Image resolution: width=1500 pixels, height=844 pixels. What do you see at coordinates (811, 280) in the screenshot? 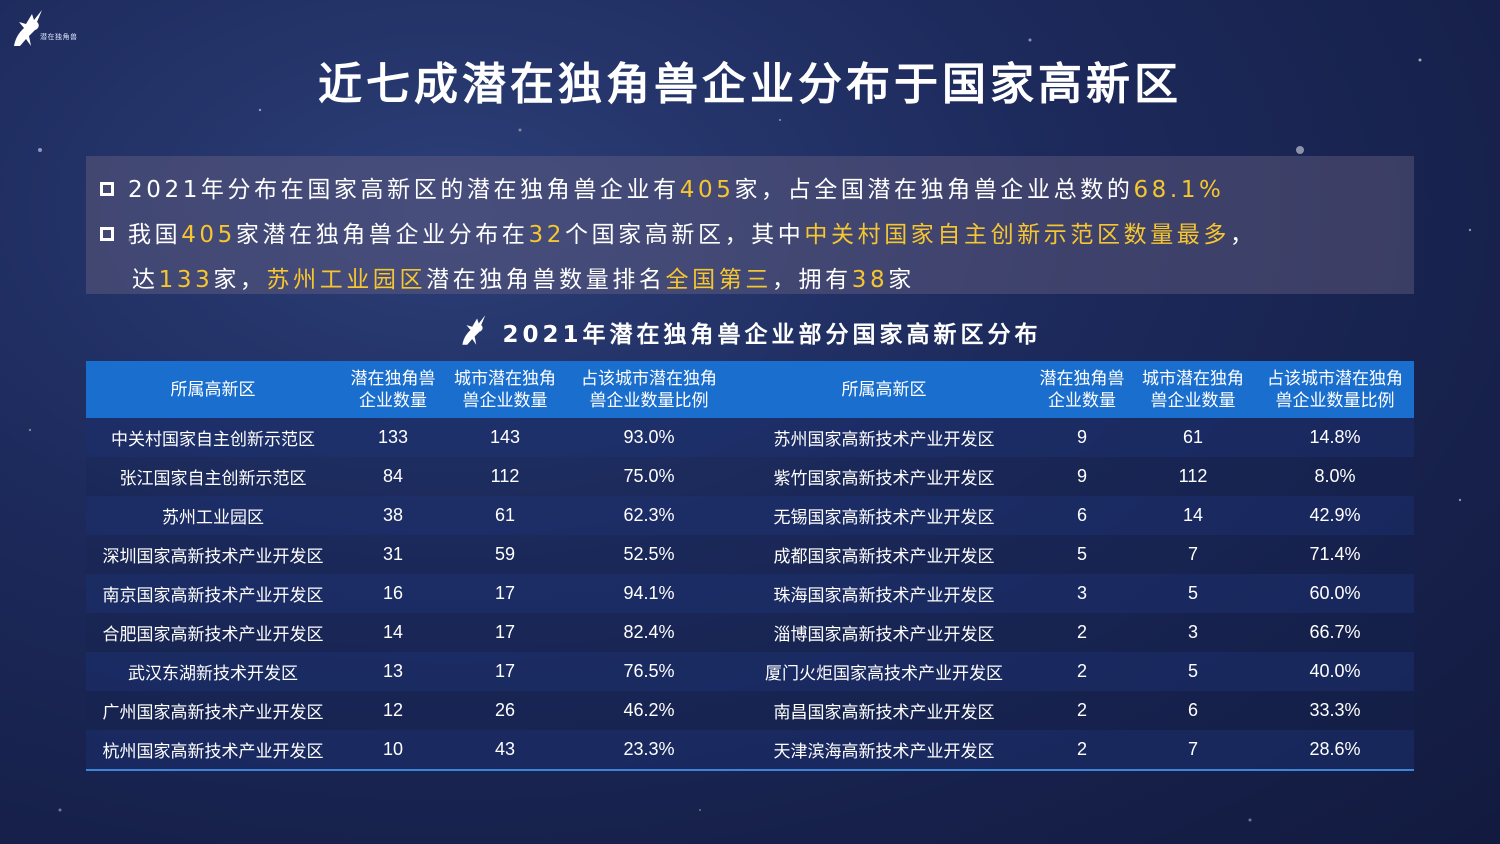
I see `summary-text: ，拥有` at bounding box center [811, 280].